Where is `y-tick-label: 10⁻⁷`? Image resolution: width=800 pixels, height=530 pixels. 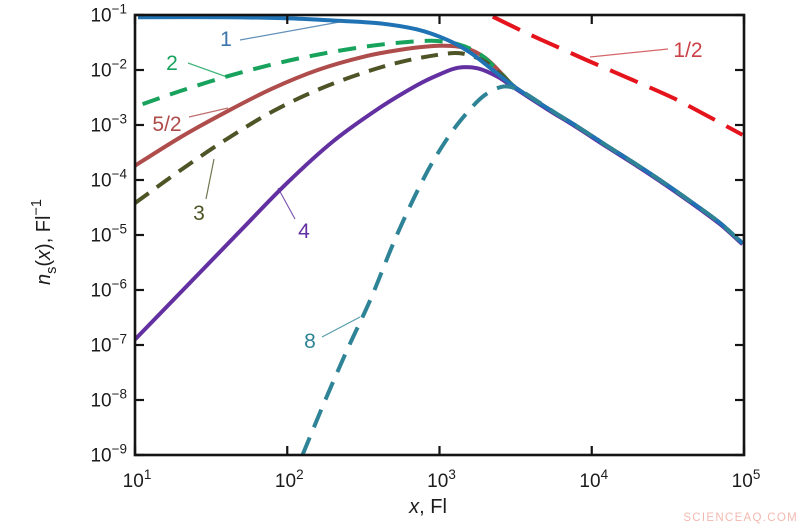 y-tick-label: 10⁻⁷ is located at coordinates (108, 344).